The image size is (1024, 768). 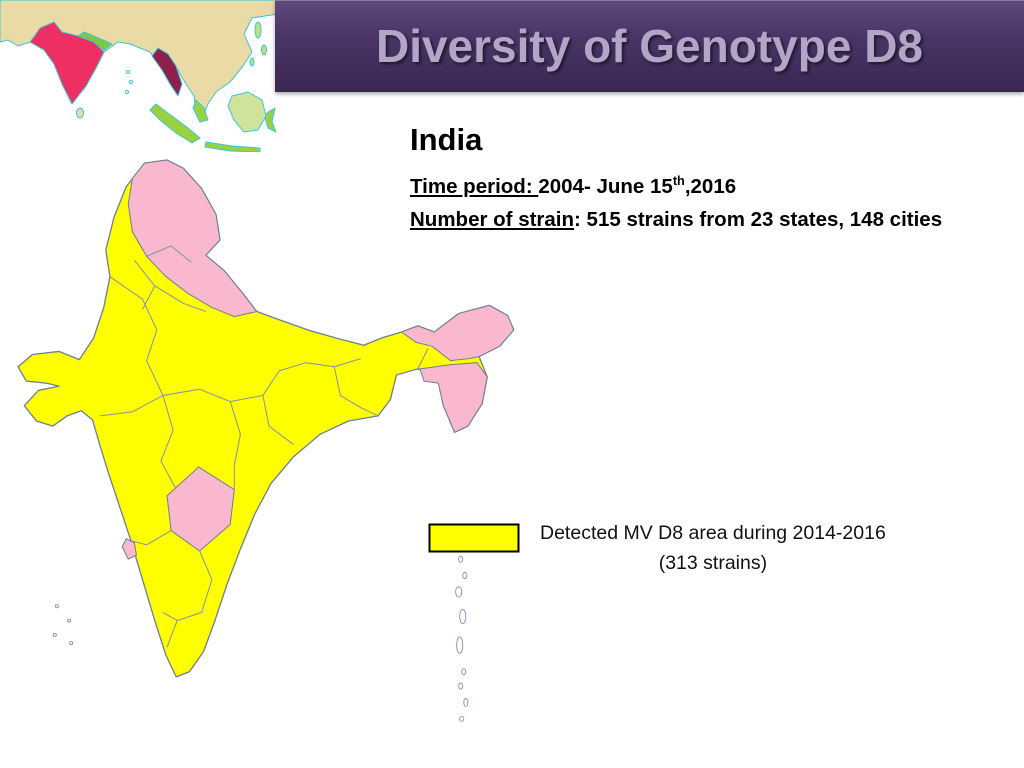 I want to click on java-island, so click(x=232, y=147).